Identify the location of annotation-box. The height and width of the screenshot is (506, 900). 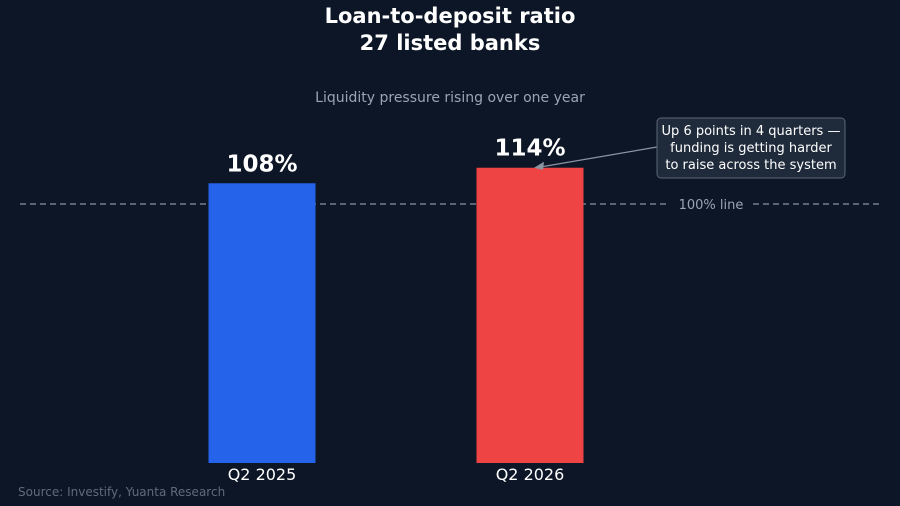
(751, 148).